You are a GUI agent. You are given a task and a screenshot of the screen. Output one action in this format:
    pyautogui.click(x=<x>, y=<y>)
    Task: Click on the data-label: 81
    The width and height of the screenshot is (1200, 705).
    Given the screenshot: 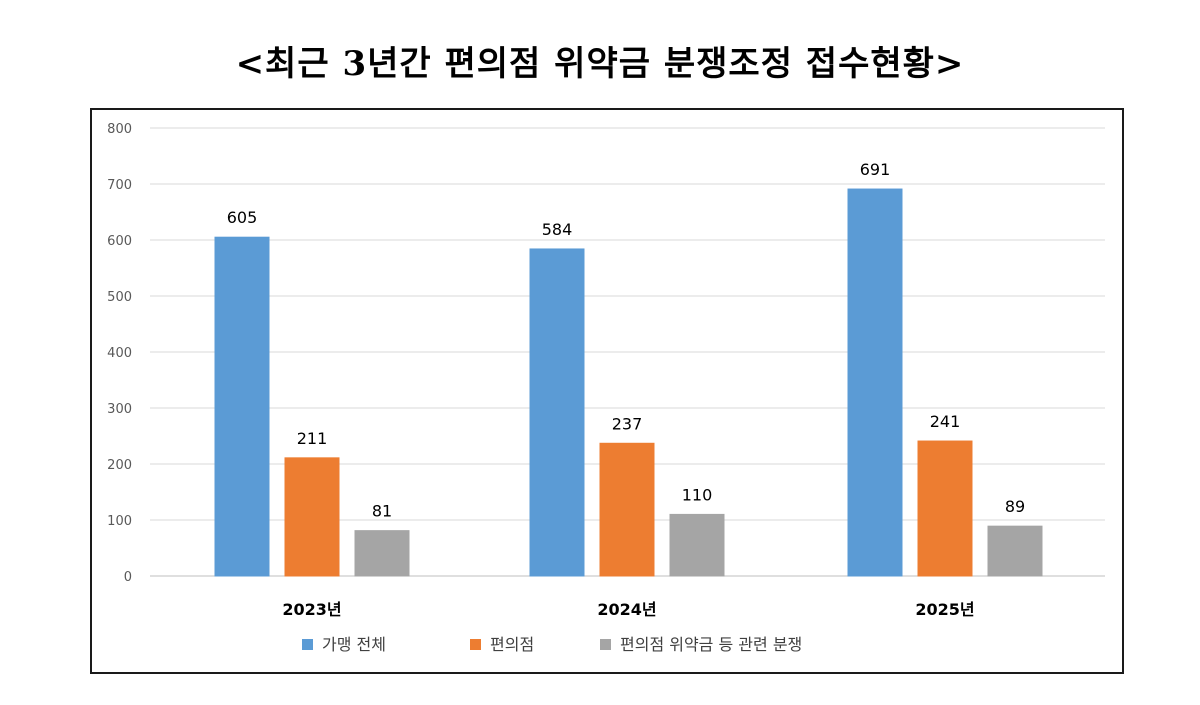 What is the action you would take?
    pyautogui.click(x=382, y=511)
    